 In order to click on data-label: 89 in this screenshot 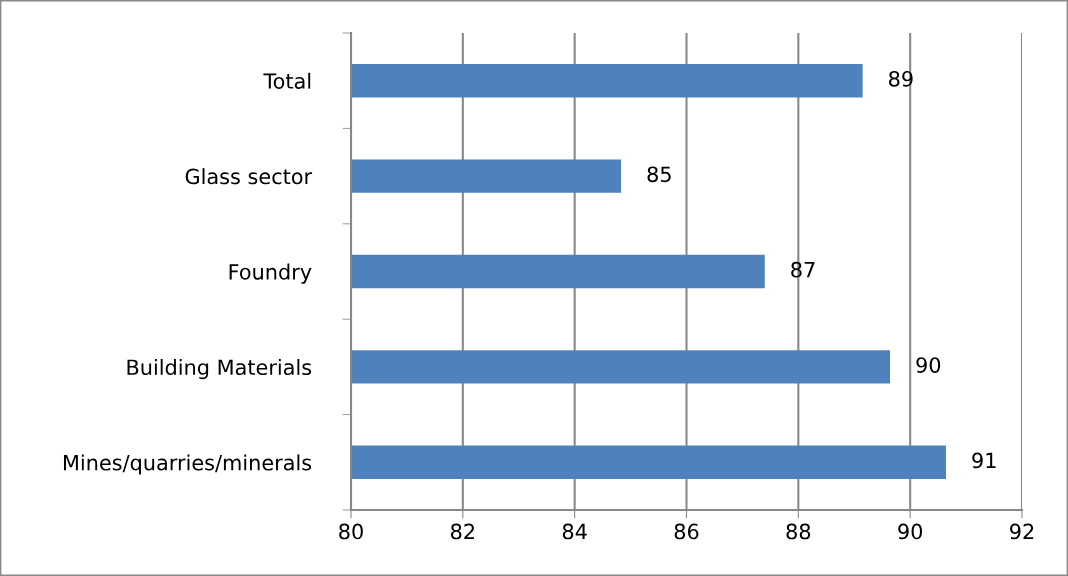, I will do `click(901, 78)`.